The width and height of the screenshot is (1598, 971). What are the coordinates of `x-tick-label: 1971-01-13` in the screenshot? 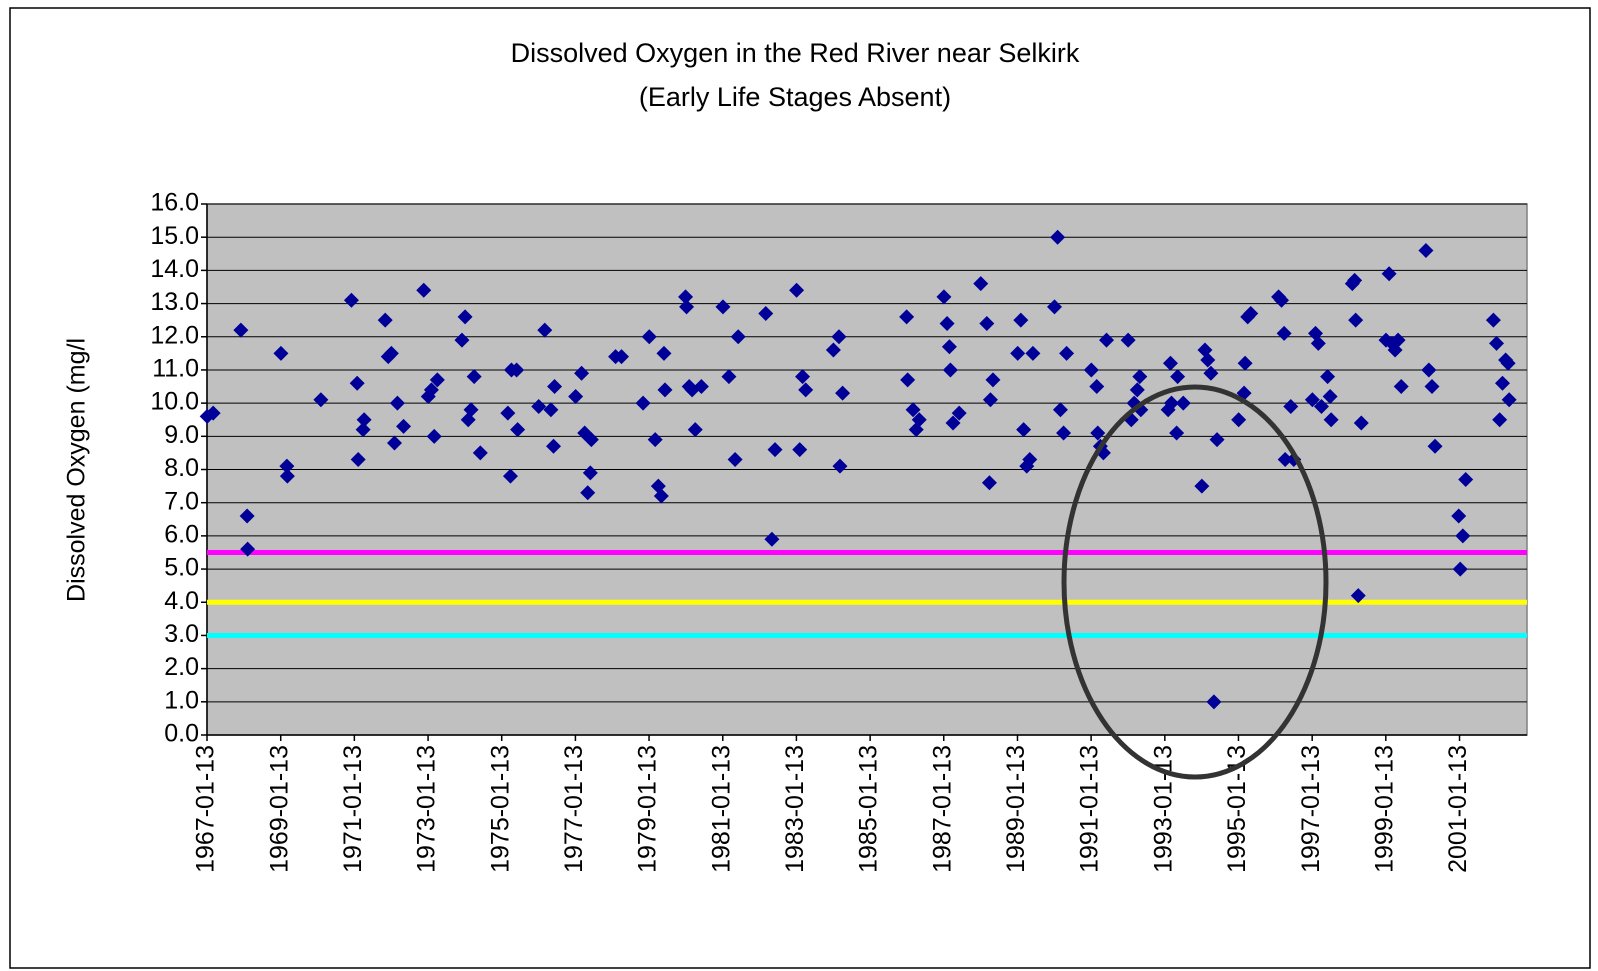 It's located at (353, 809).